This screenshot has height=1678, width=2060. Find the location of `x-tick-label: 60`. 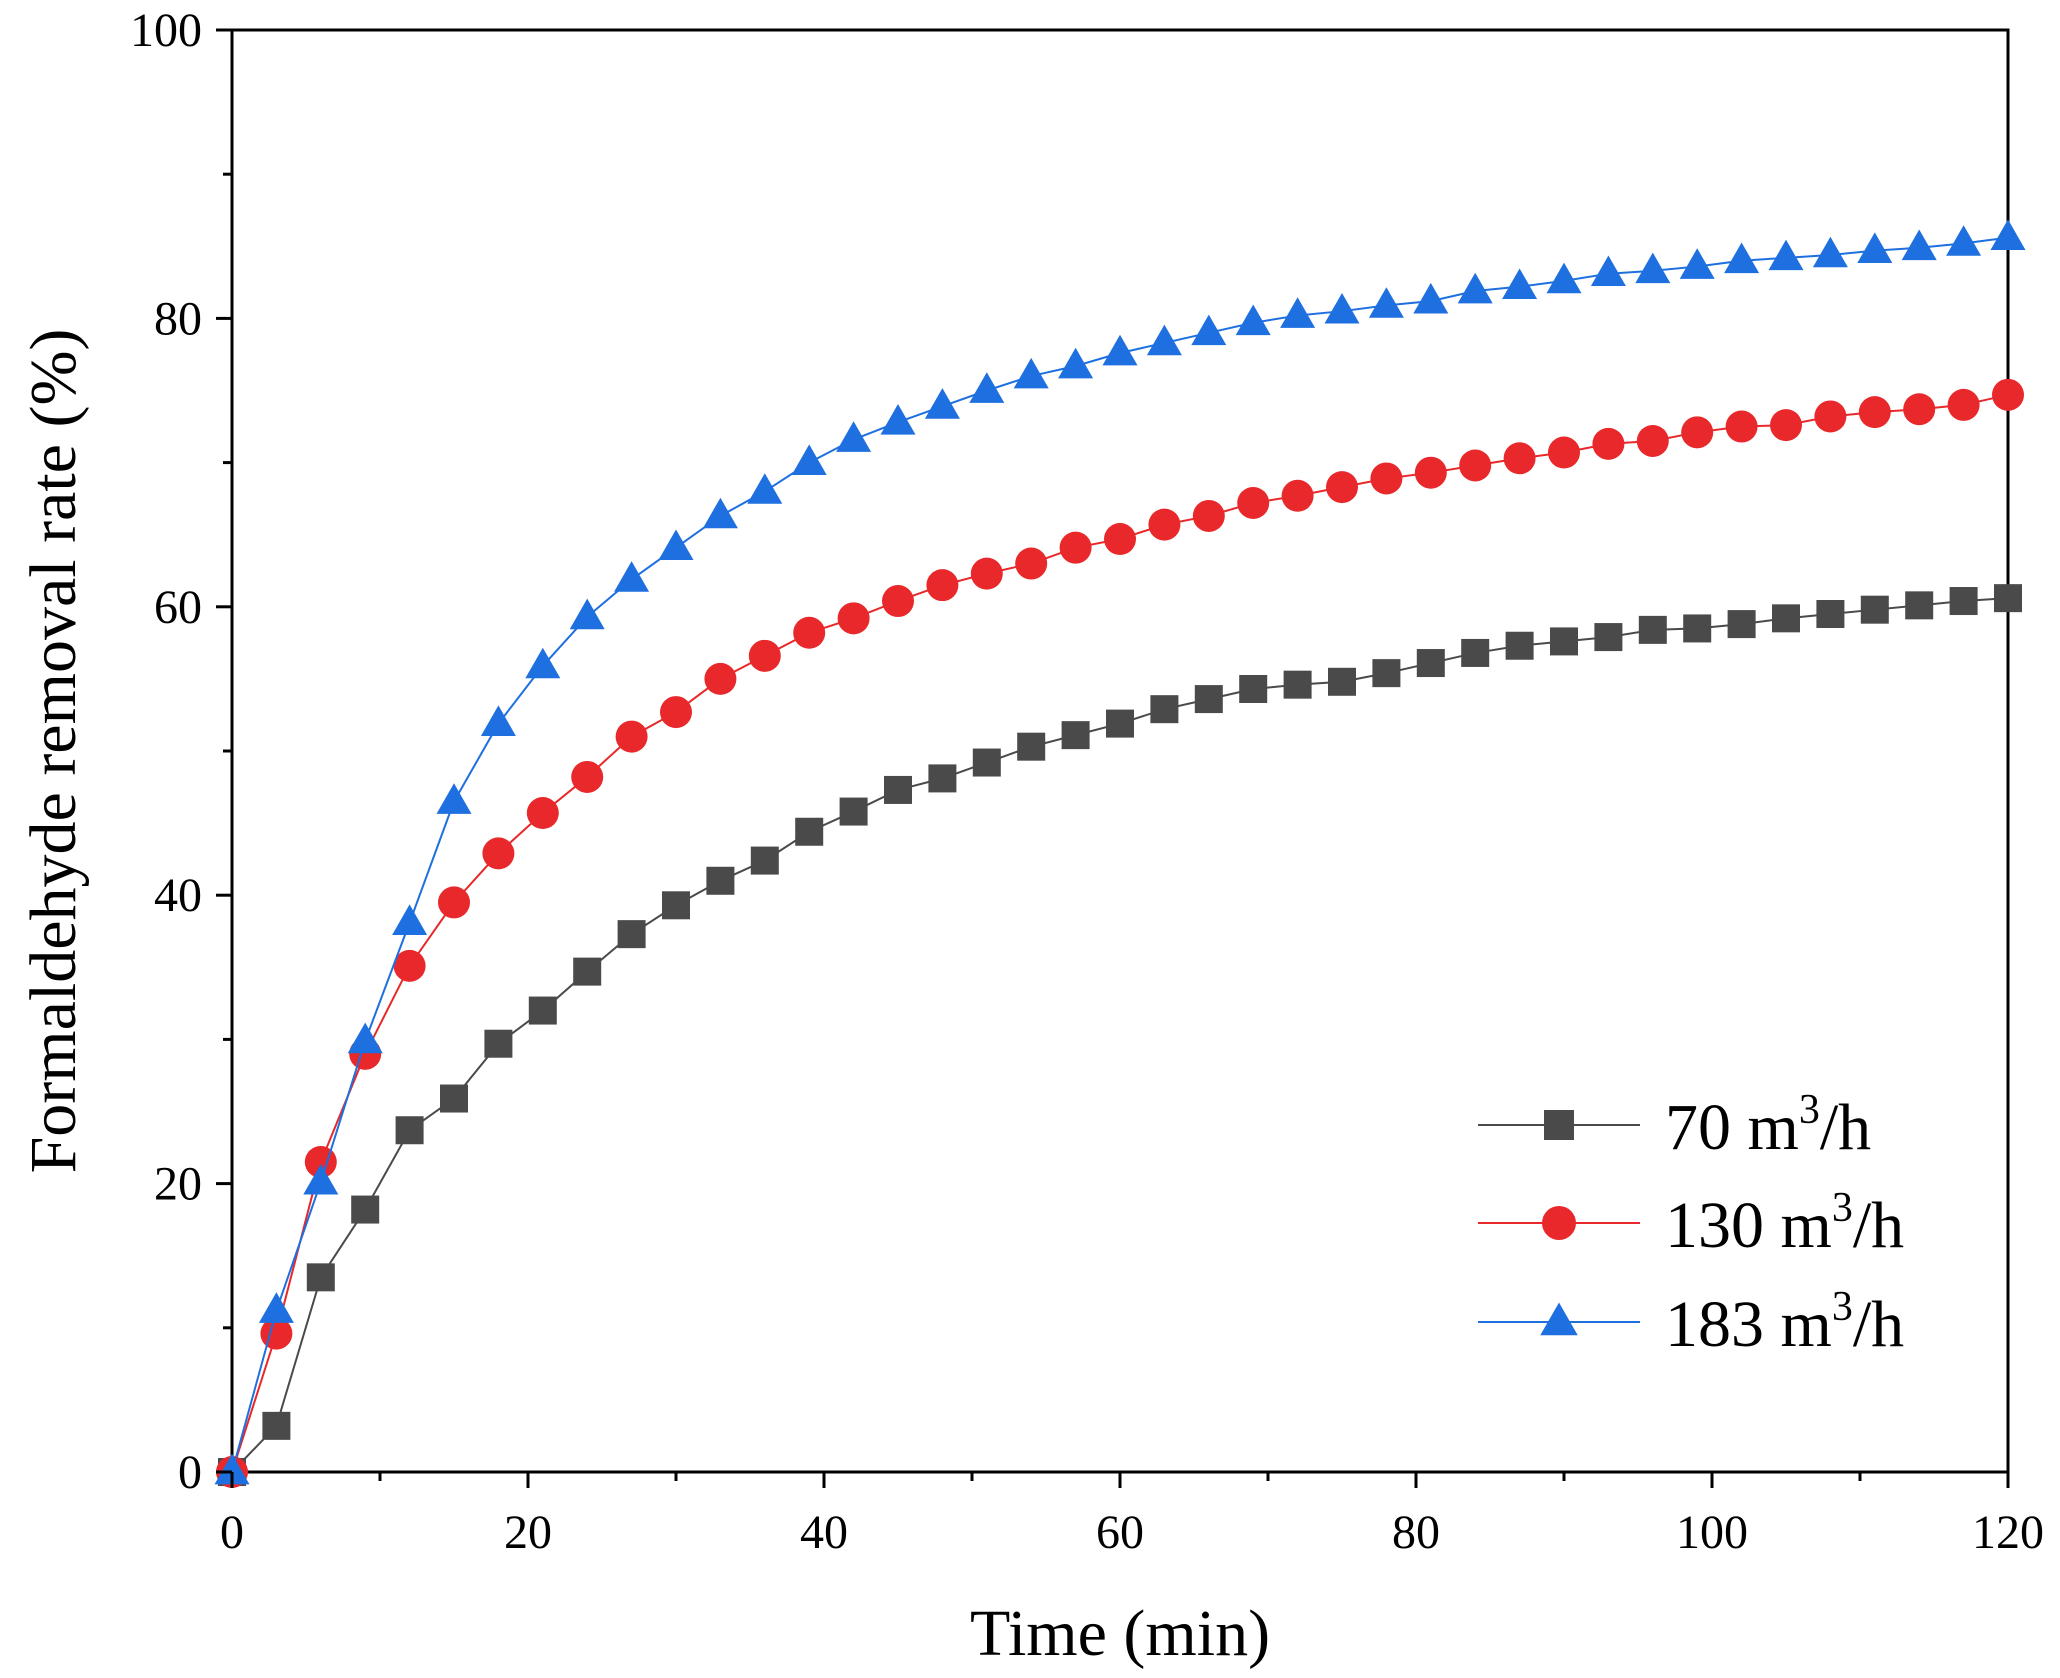

x-tick-label: 60 is located at coordinates (1120, 1532).